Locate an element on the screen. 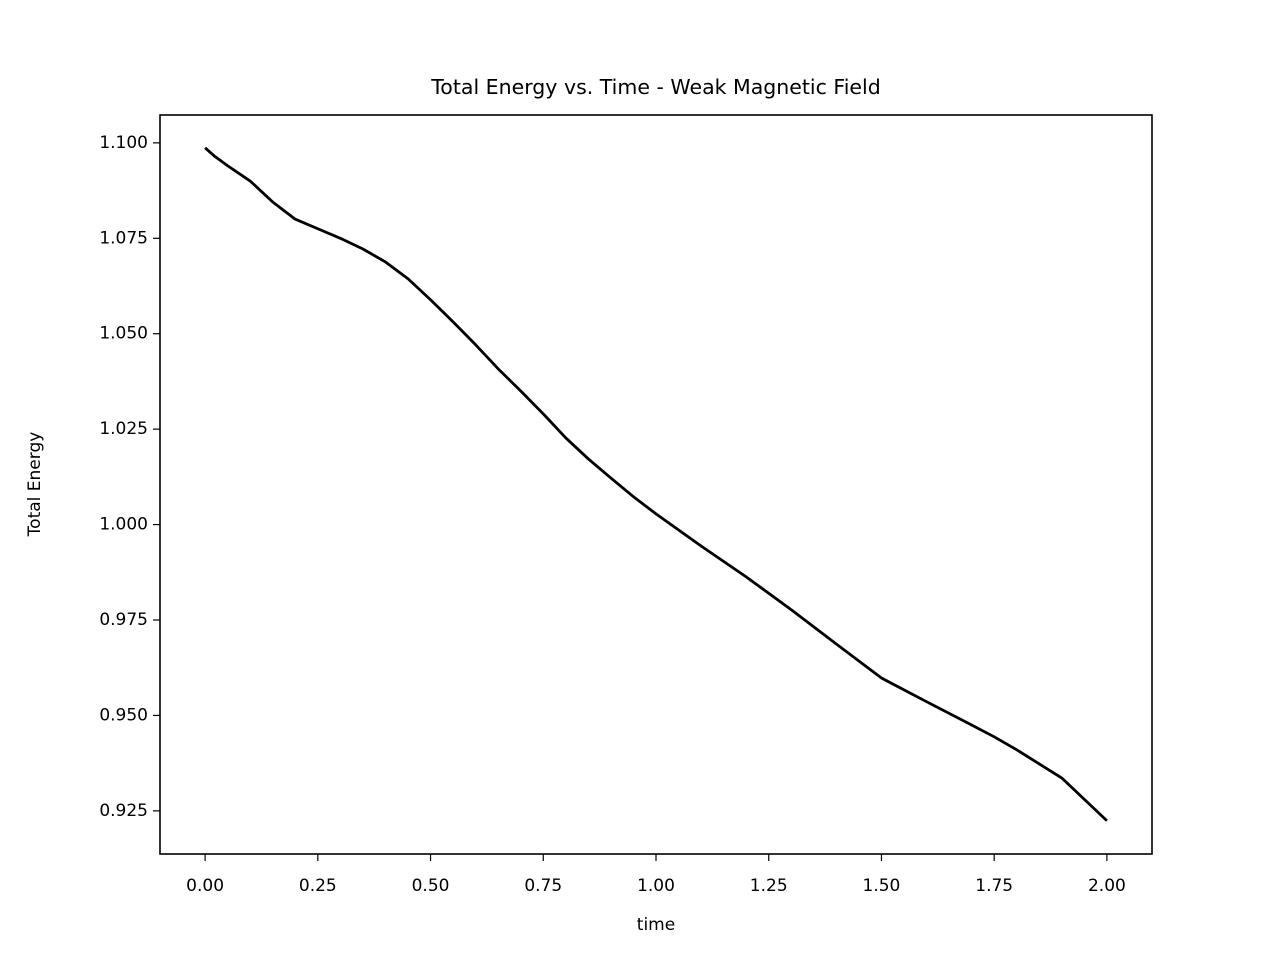 This screenshot has width=1280, height=960. x-tick-label: 0.25 is located at coordinates (318, 886).